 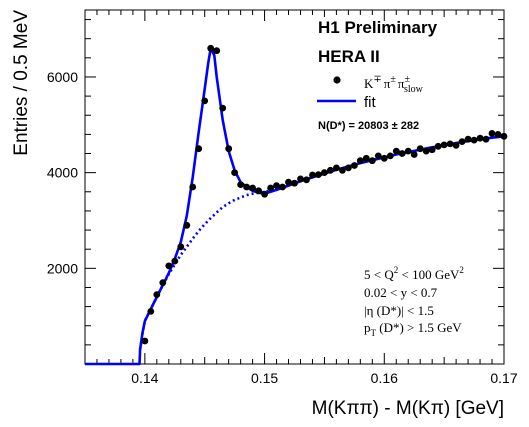 What do you see at coordinates (378, 27) in the screenshot?
I see `chart-title: H1 Preliminary` at bounding box center [378, 27].